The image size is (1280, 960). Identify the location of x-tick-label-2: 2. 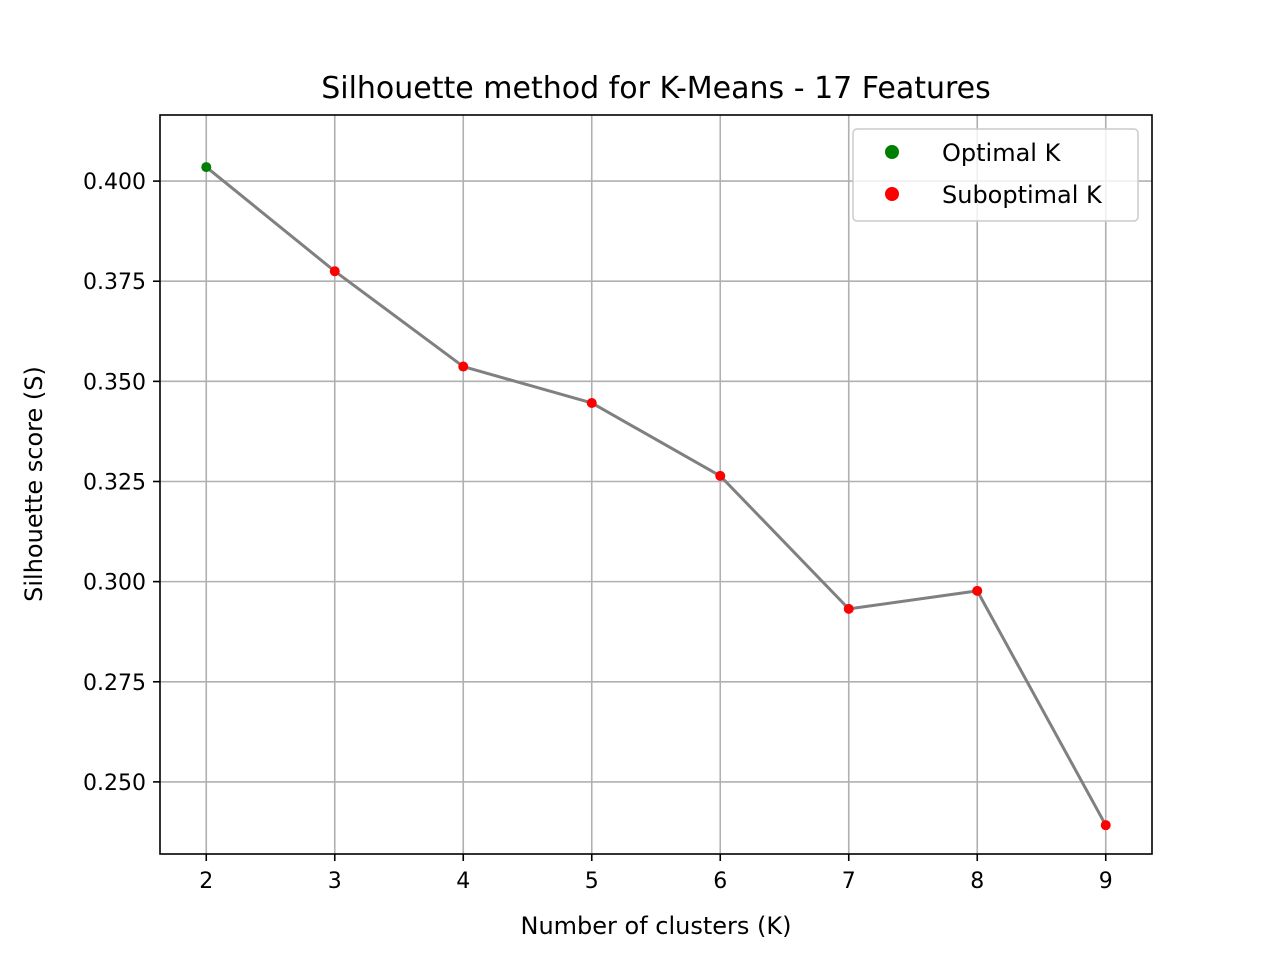
(206, 881).